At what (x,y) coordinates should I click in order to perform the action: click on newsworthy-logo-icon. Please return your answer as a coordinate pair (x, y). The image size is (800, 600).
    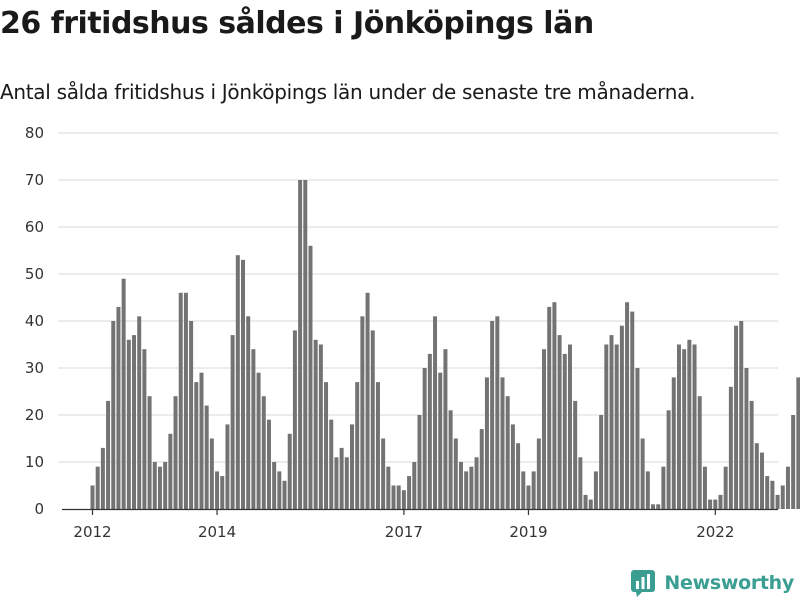
    Looking at the image, I should click on (643, 583).